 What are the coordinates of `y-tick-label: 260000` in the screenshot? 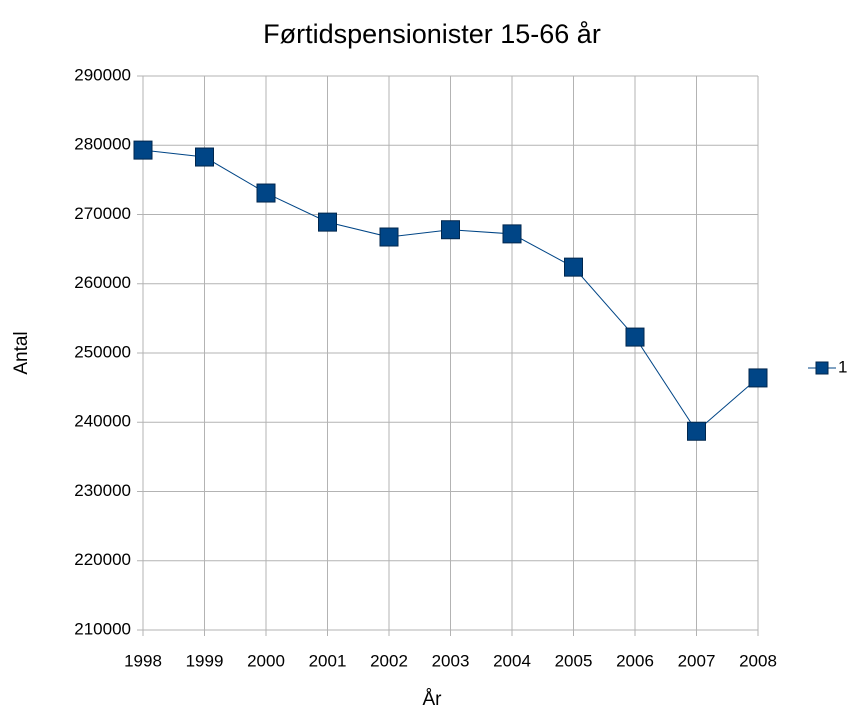 It's located at (102, 282).